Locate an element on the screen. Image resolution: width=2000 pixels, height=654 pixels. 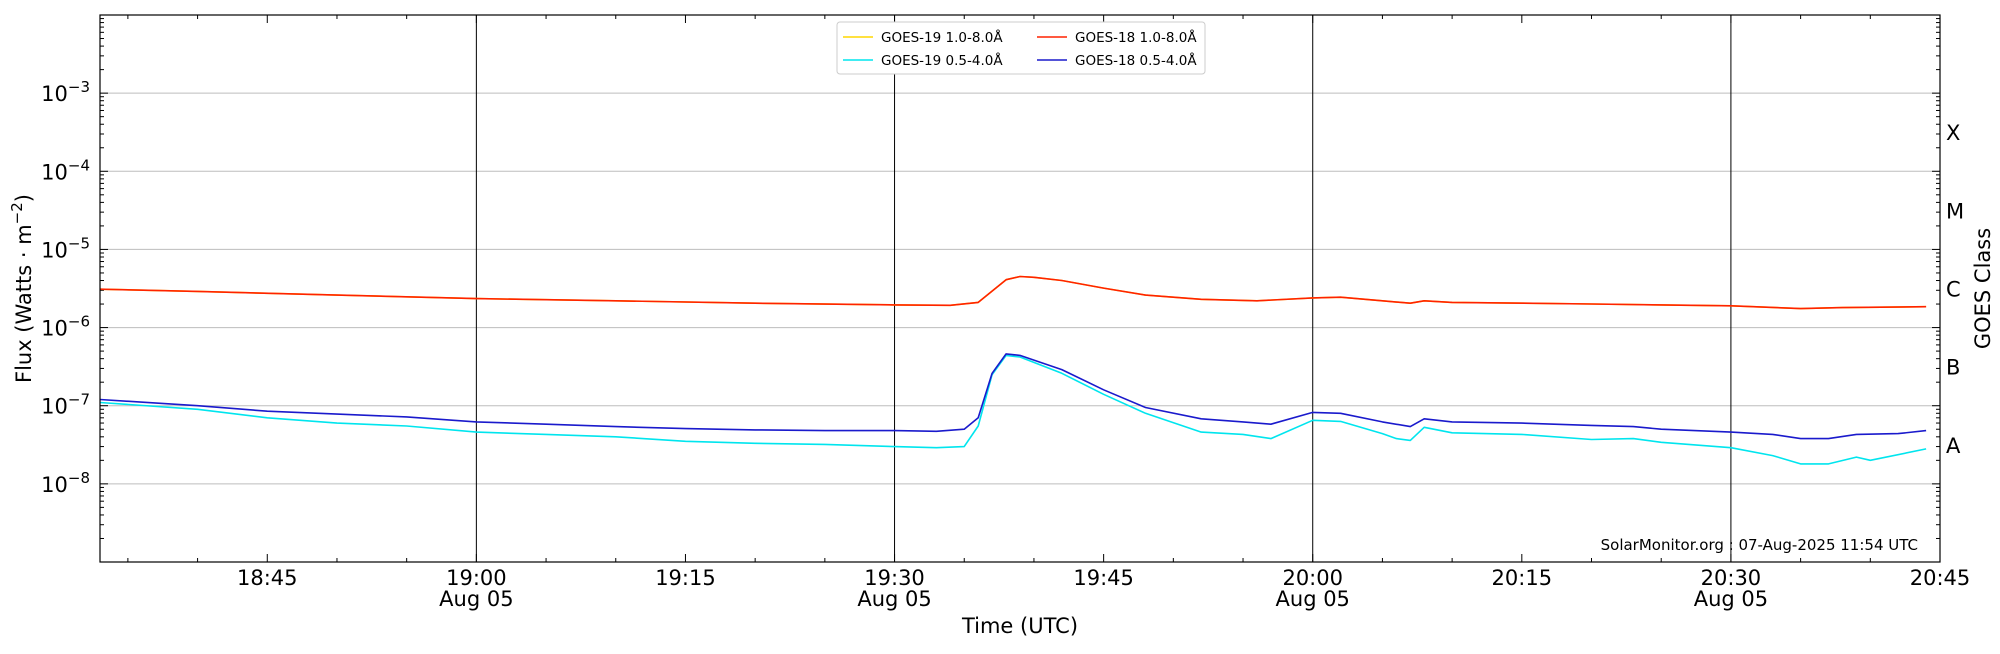
goes-class-axis-title: GOES Class is located at coordinates (1983, 288).